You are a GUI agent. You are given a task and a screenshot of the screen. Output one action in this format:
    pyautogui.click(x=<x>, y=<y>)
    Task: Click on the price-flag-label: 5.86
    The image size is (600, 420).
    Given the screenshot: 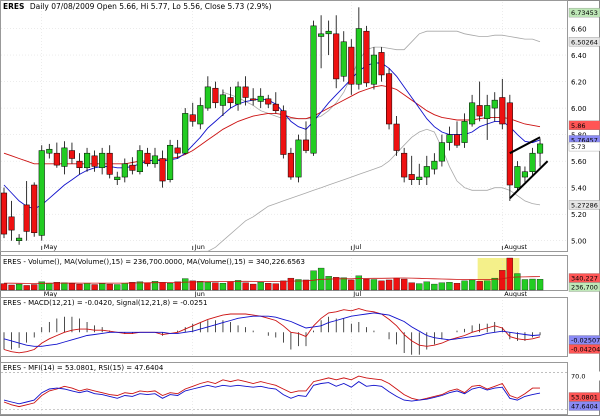 What is the action you would take?
    pyautogui.click(x=578, y=126)
    